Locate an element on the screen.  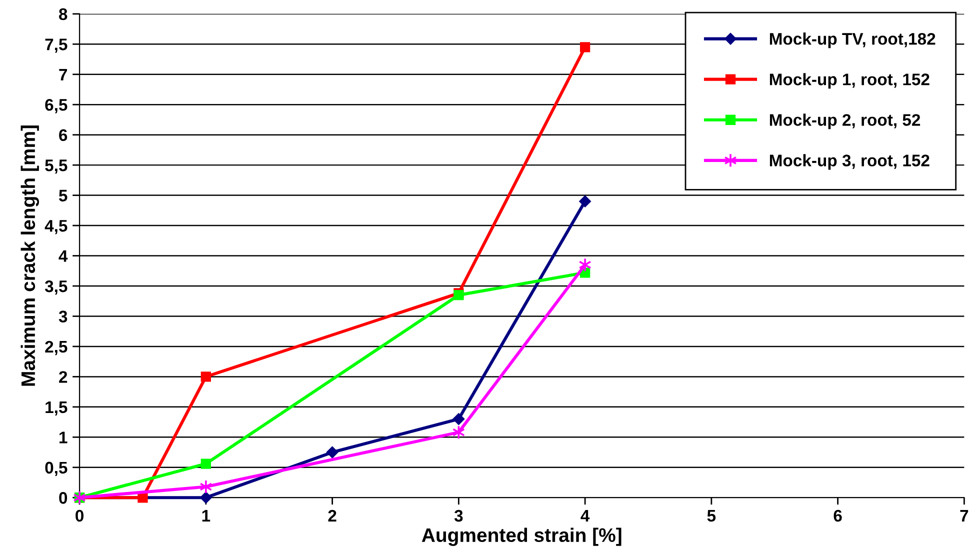
y-tick-label: 4,5 is located at coordinates (56, 227).